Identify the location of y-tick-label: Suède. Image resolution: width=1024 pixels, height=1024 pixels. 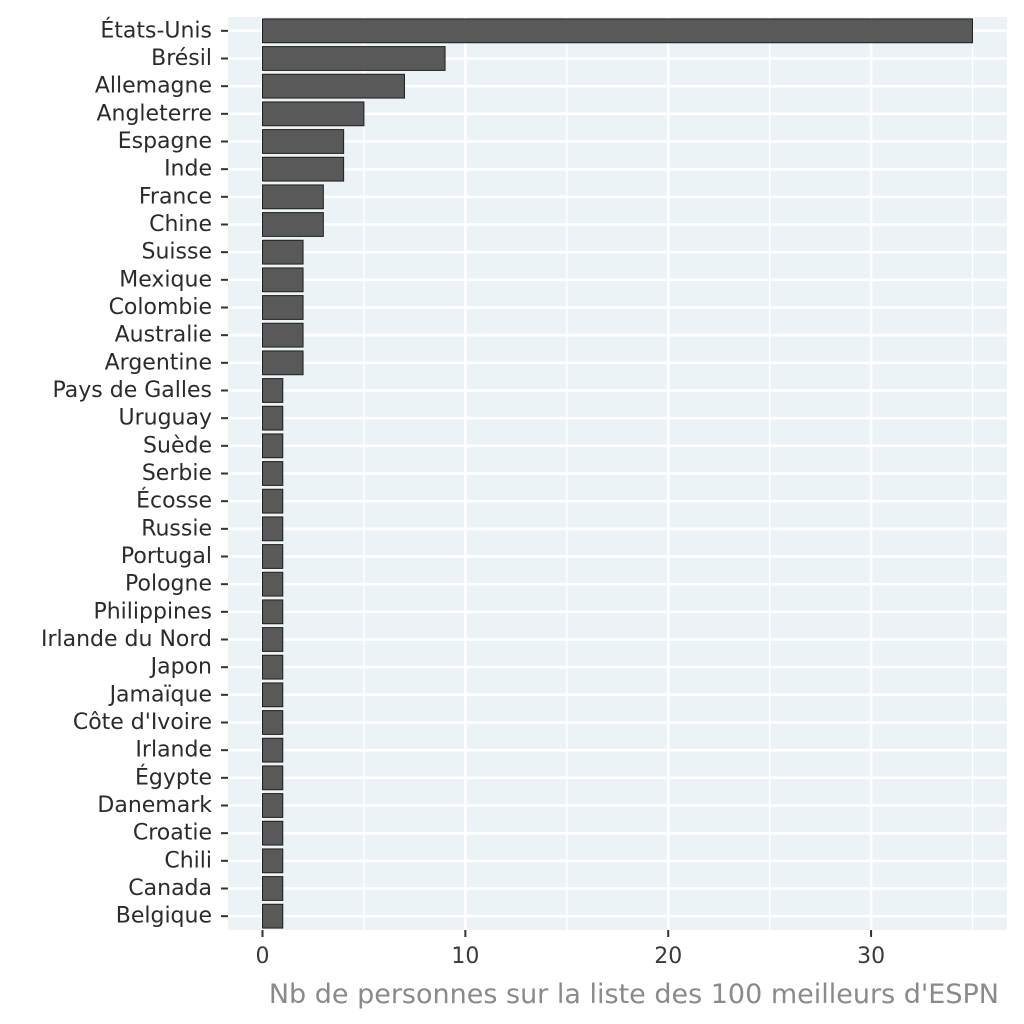
(177, 445).